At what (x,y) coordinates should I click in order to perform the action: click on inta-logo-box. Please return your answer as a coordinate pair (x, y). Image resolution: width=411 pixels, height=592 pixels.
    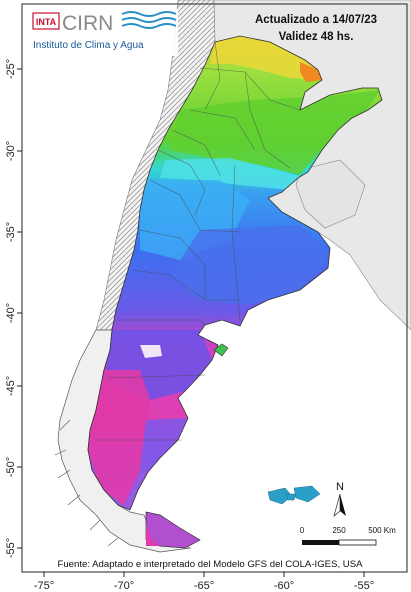
    Looking at the image, I should click on (46, 21).